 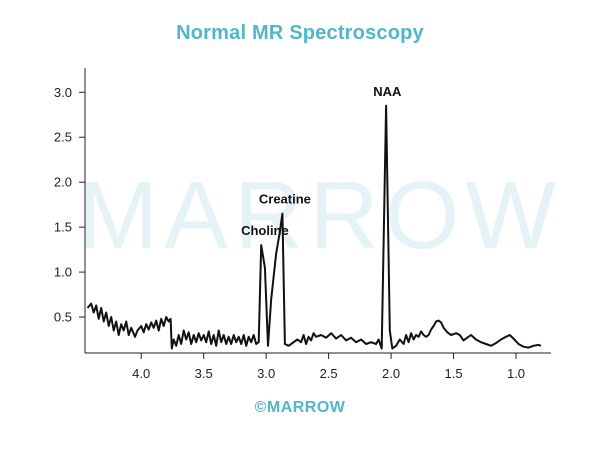 What do you see at coordinates (63, 182) in the screenshot?
I see `y-tick-label: 2.0` at bounding box center [63, 182].